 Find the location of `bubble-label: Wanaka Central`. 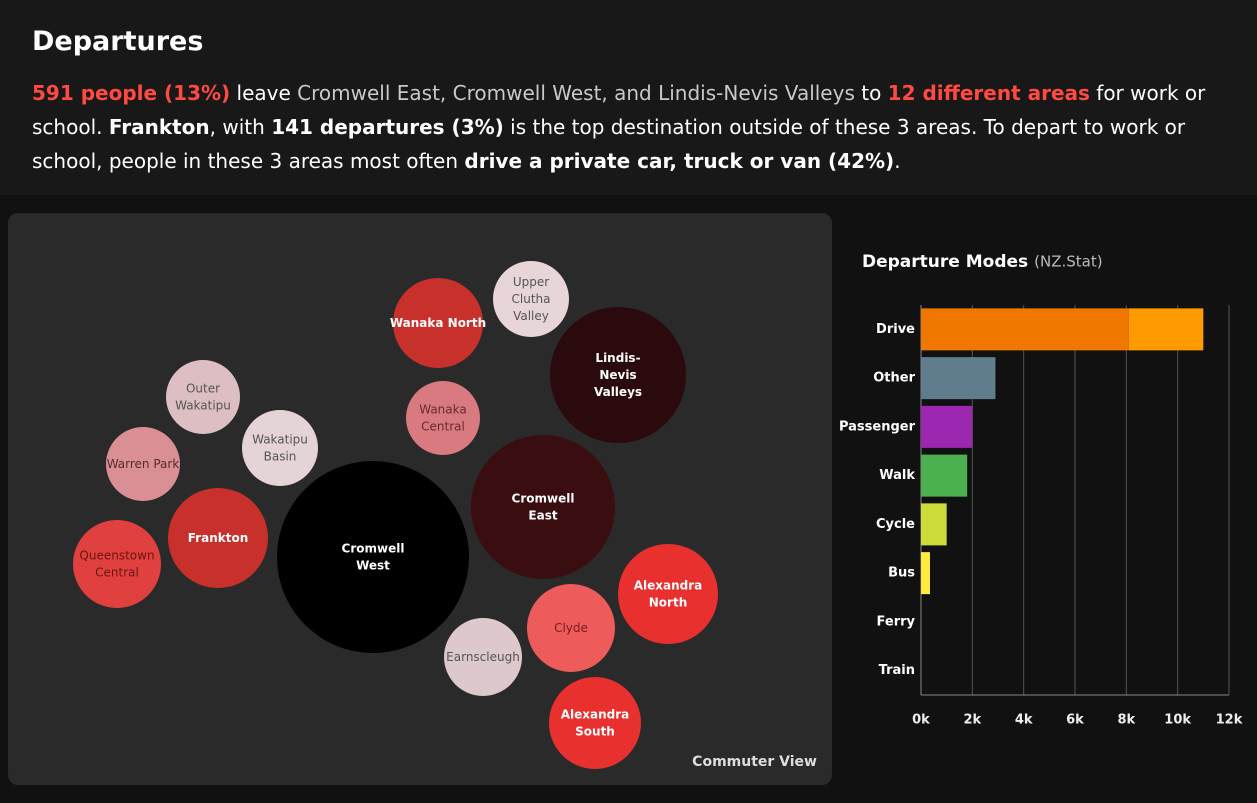

bubble-label: Wanaka Central is located at coordinates (443, 417).